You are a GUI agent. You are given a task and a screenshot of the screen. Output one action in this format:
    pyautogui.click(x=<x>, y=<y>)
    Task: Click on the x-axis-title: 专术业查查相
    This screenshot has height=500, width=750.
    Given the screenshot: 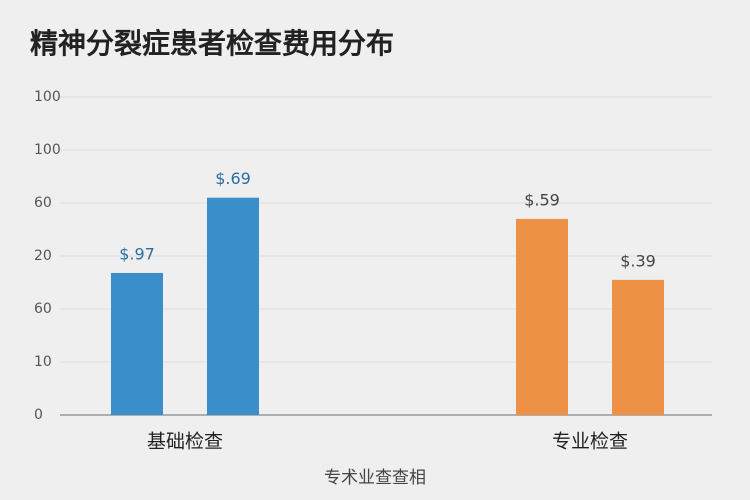 What is the action you would take?
    pyautogui.click(x=375, y=478)
    